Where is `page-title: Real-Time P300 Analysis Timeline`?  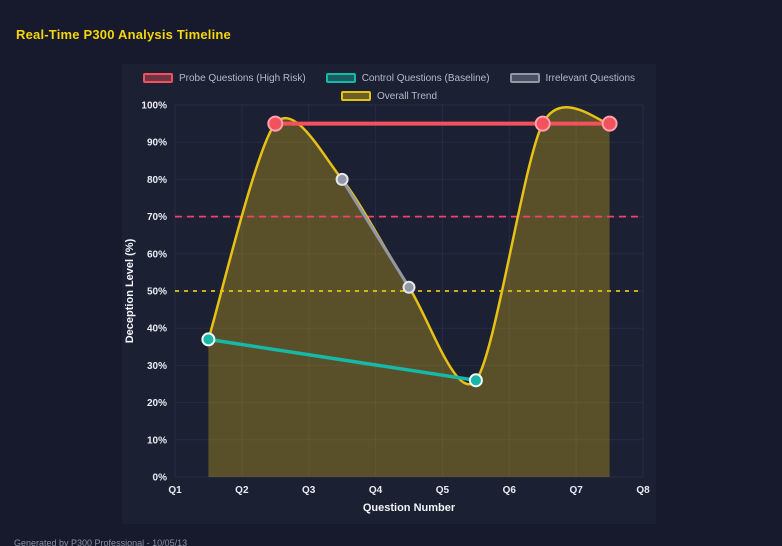
page-title: Real-Time P300 Analysis Timeline is located at coordinates (123, 34).